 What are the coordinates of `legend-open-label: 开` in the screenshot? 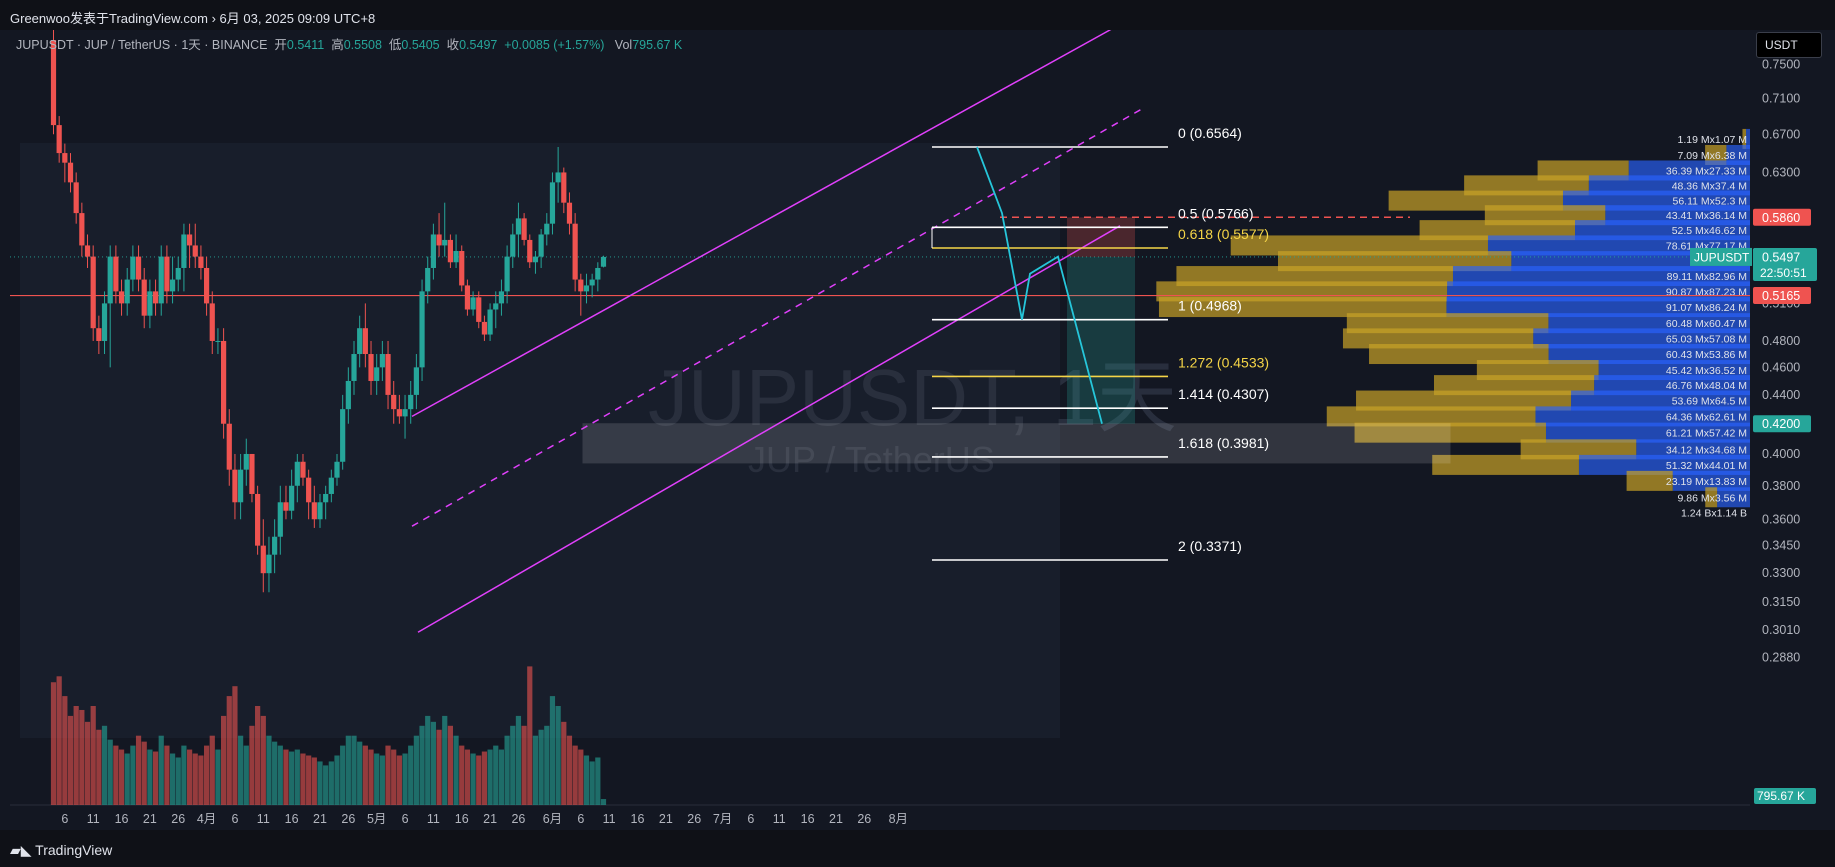 It's located at (280, 45).